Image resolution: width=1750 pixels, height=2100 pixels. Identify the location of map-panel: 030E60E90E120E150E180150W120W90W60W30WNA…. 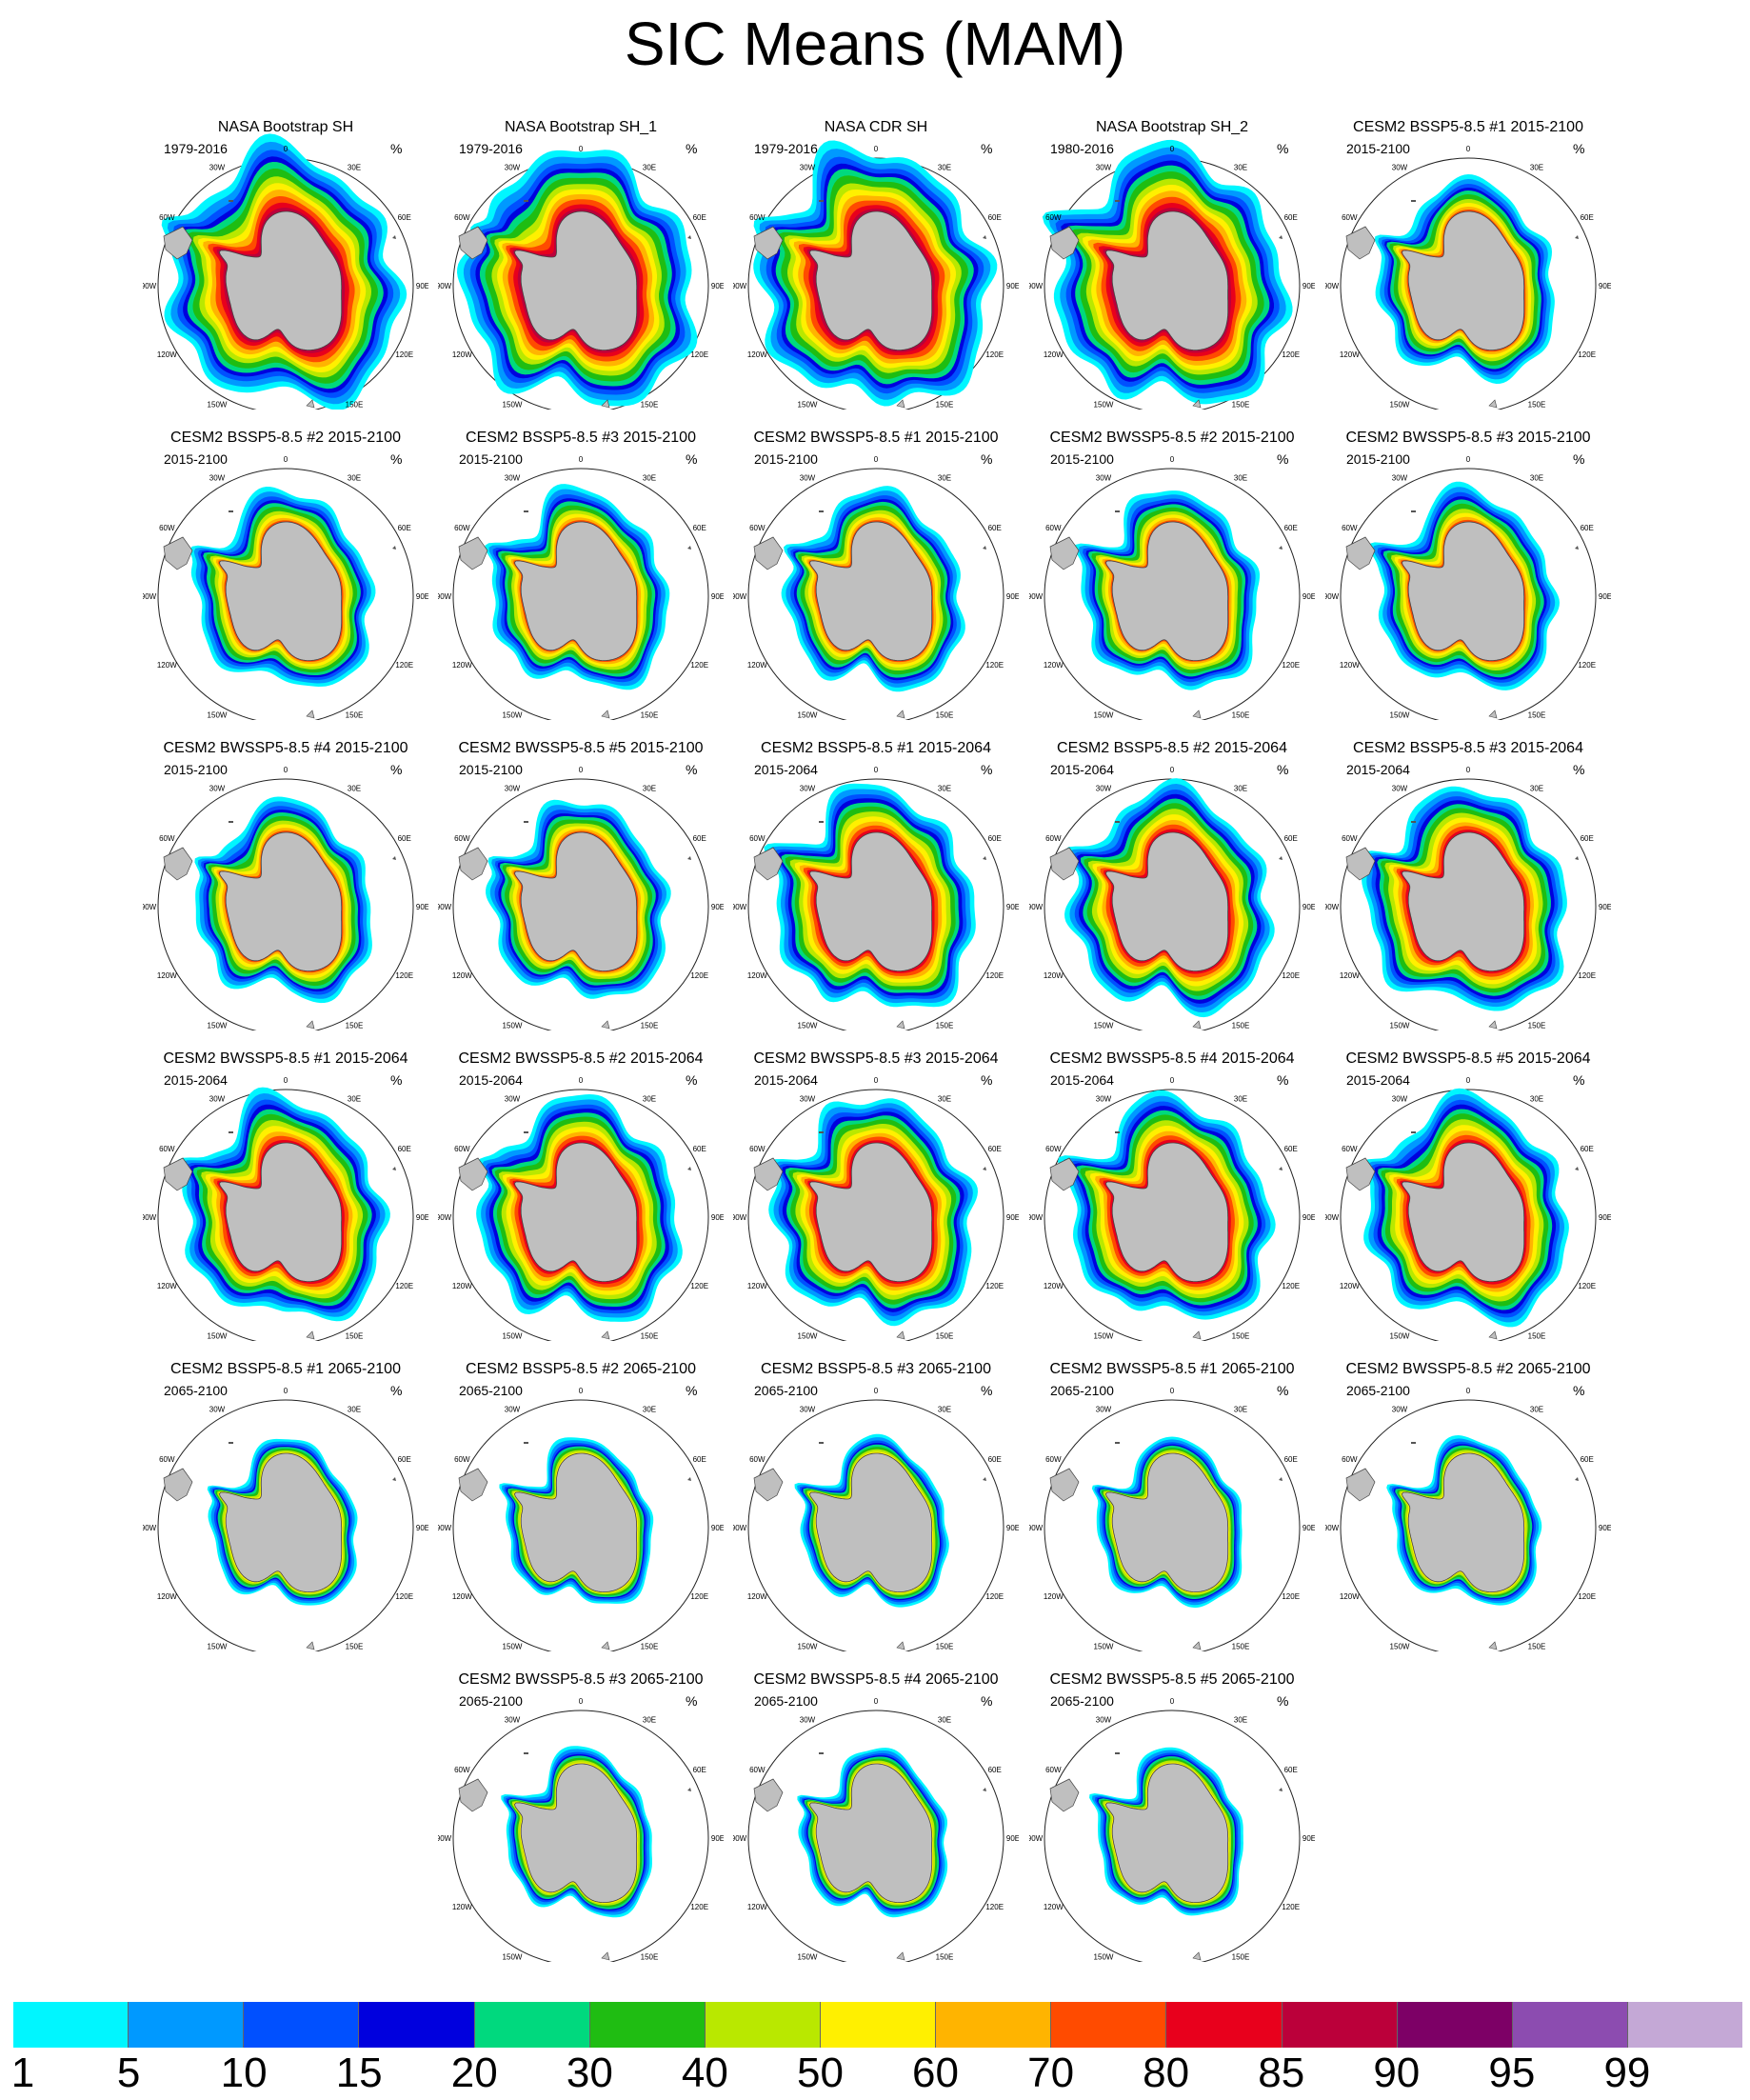
(581, 264).